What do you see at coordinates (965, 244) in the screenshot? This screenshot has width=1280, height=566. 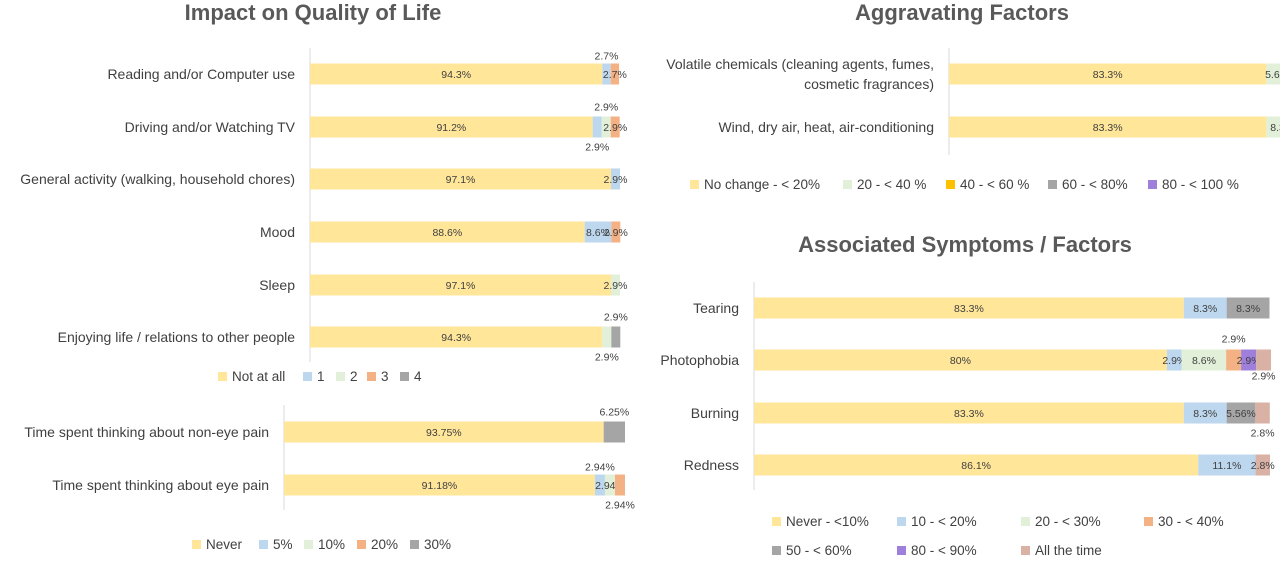 I see `chart-title-associated-symptoms: Associated Symptoms / Factors` at bounding box center [965, 244].